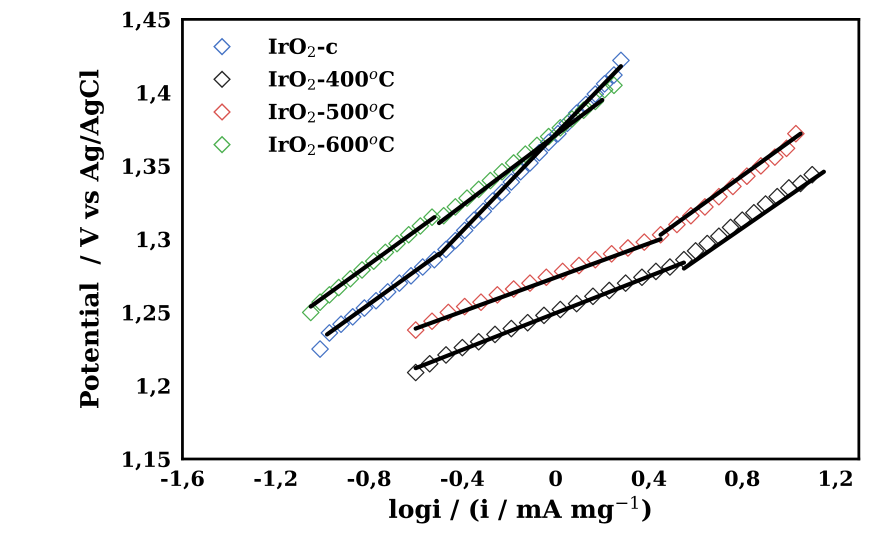 Image resolution: width=890 pixels, height=553 pixels. What do you see at coordinates (146, 314) in the screenshot?
I see `y-tick-label: 1,25` at bounding box center [146, 314].